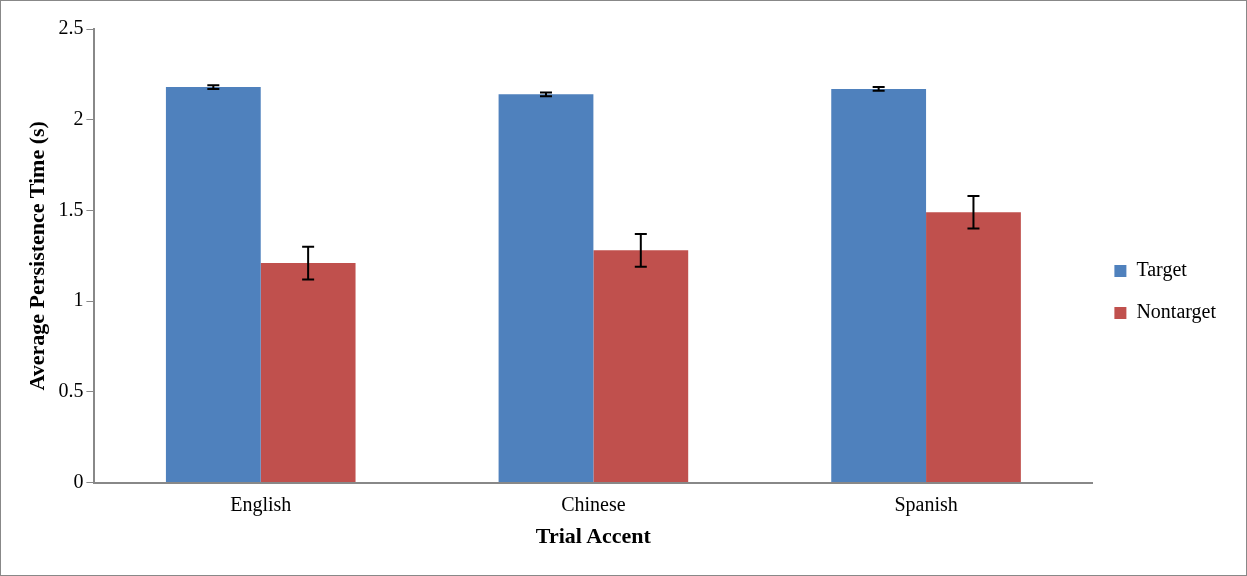 The height and width of the screenshot is (576, 1247). Describe the element at coordinates (78, 117) in the screenshot. I see `y-tick-label: 2` at that location.